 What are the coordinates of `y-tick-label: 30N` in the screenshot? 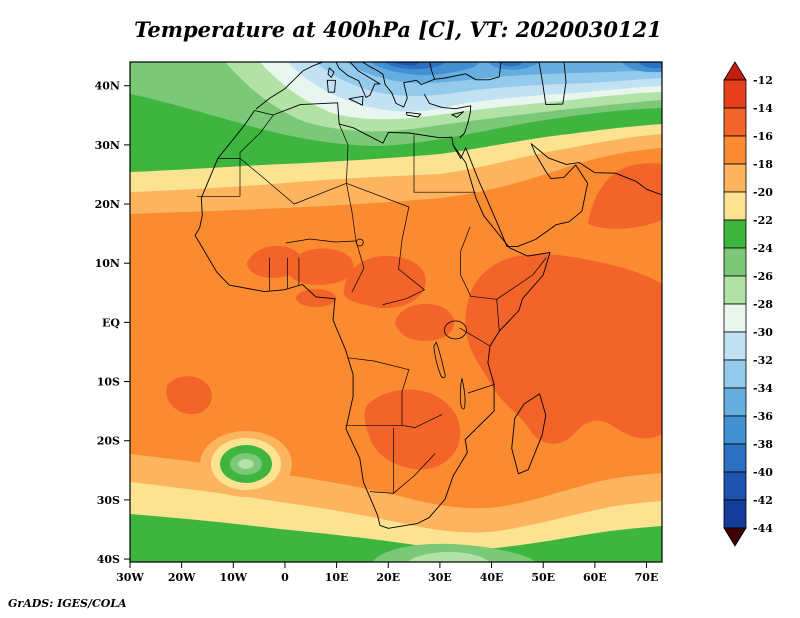 It's located at (107, 145).